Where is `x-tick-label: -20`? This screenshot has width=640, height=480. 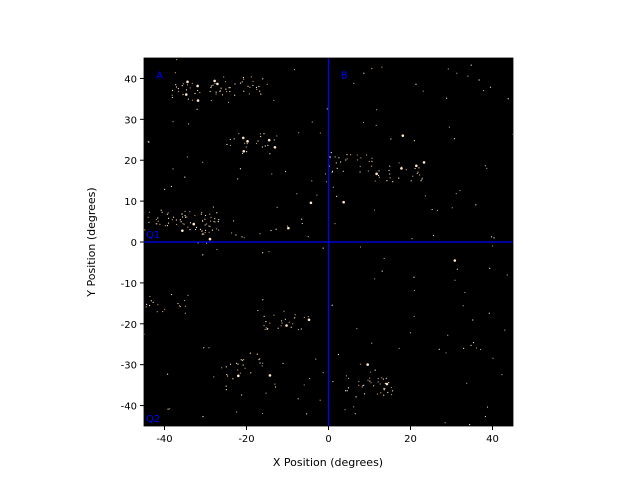 x-tick-label: -20 is located at coordinates (246, 439).